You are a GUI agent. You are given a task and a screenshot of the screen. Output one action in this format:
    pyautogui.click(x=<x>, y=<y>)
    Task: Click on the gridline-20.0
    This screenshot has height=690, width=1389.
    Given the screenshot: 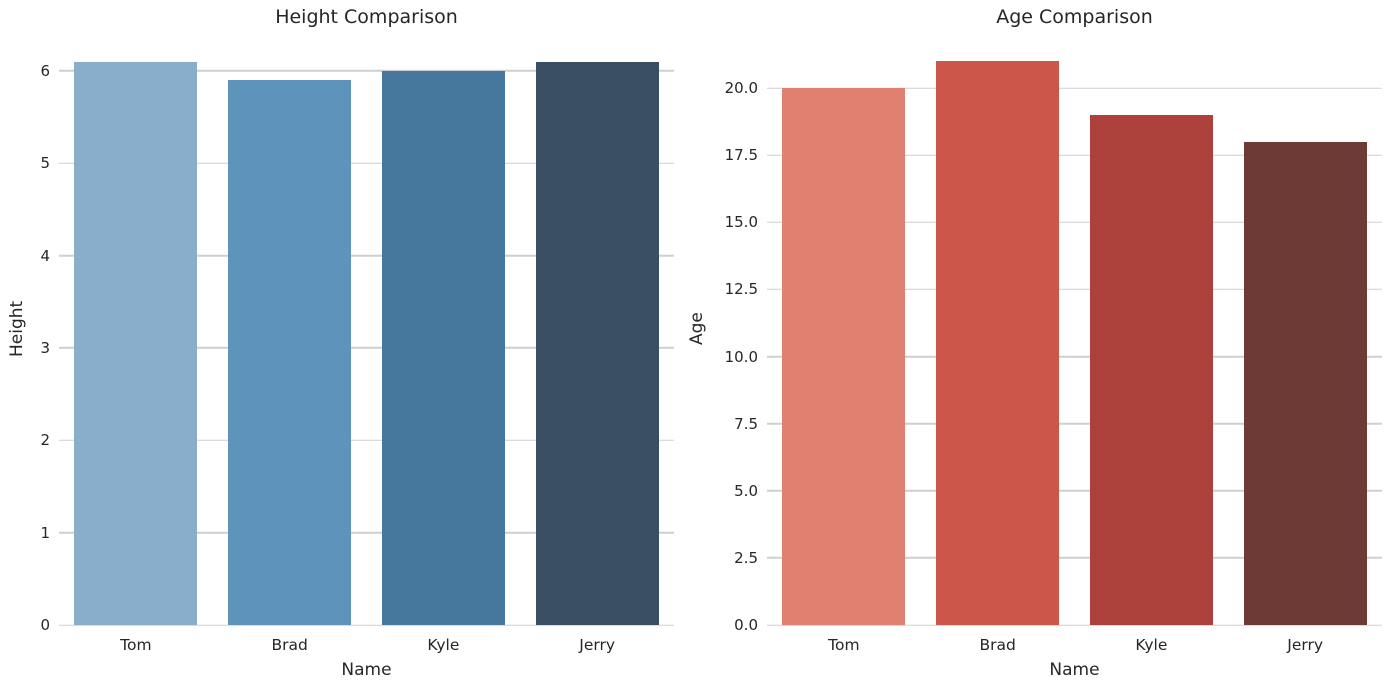 What is the action you would take?
    pyautogui.click(x=1074, y=88)
    